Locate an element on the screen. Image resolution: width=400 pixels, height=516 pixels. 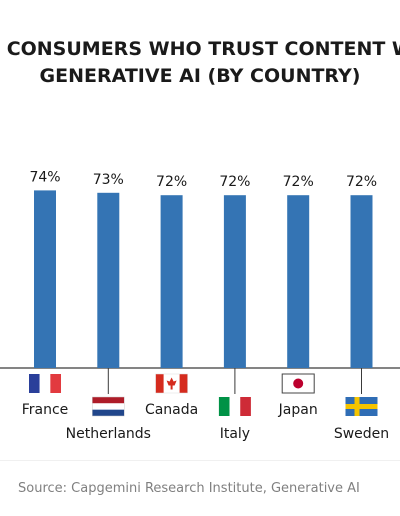
value-label-japan: 72% is located at coordinates (298, 182).